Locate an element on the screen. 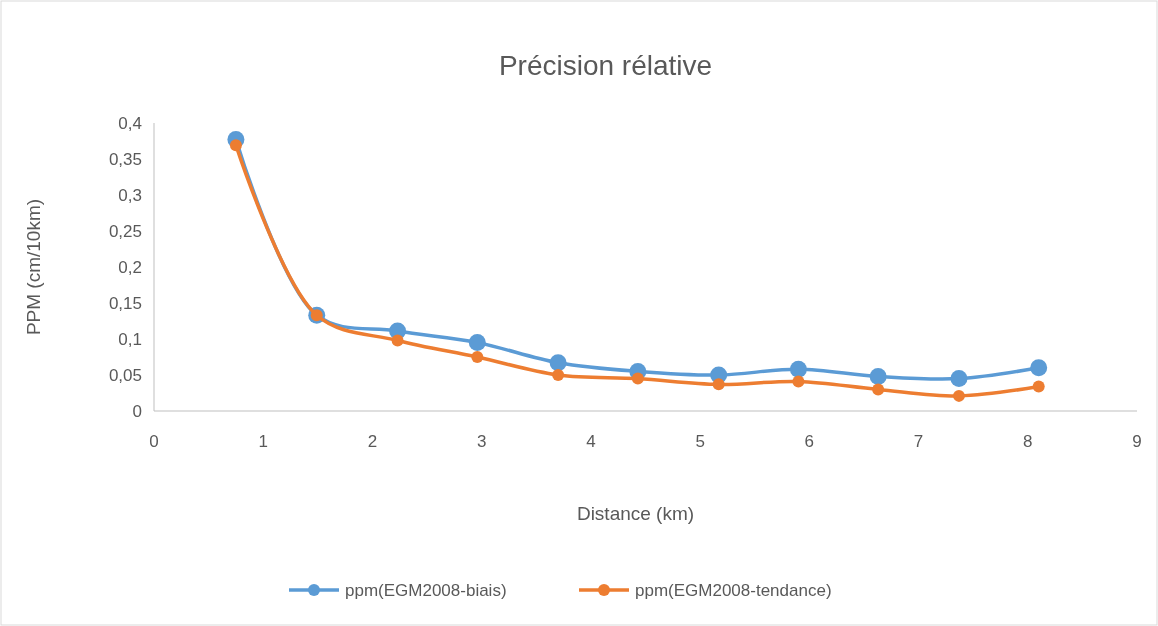 Image resolution: width=1158 pixels, height=626 pixels. legend-label: ppm(EGM2008-biais) is located at coordinates (426, 590).